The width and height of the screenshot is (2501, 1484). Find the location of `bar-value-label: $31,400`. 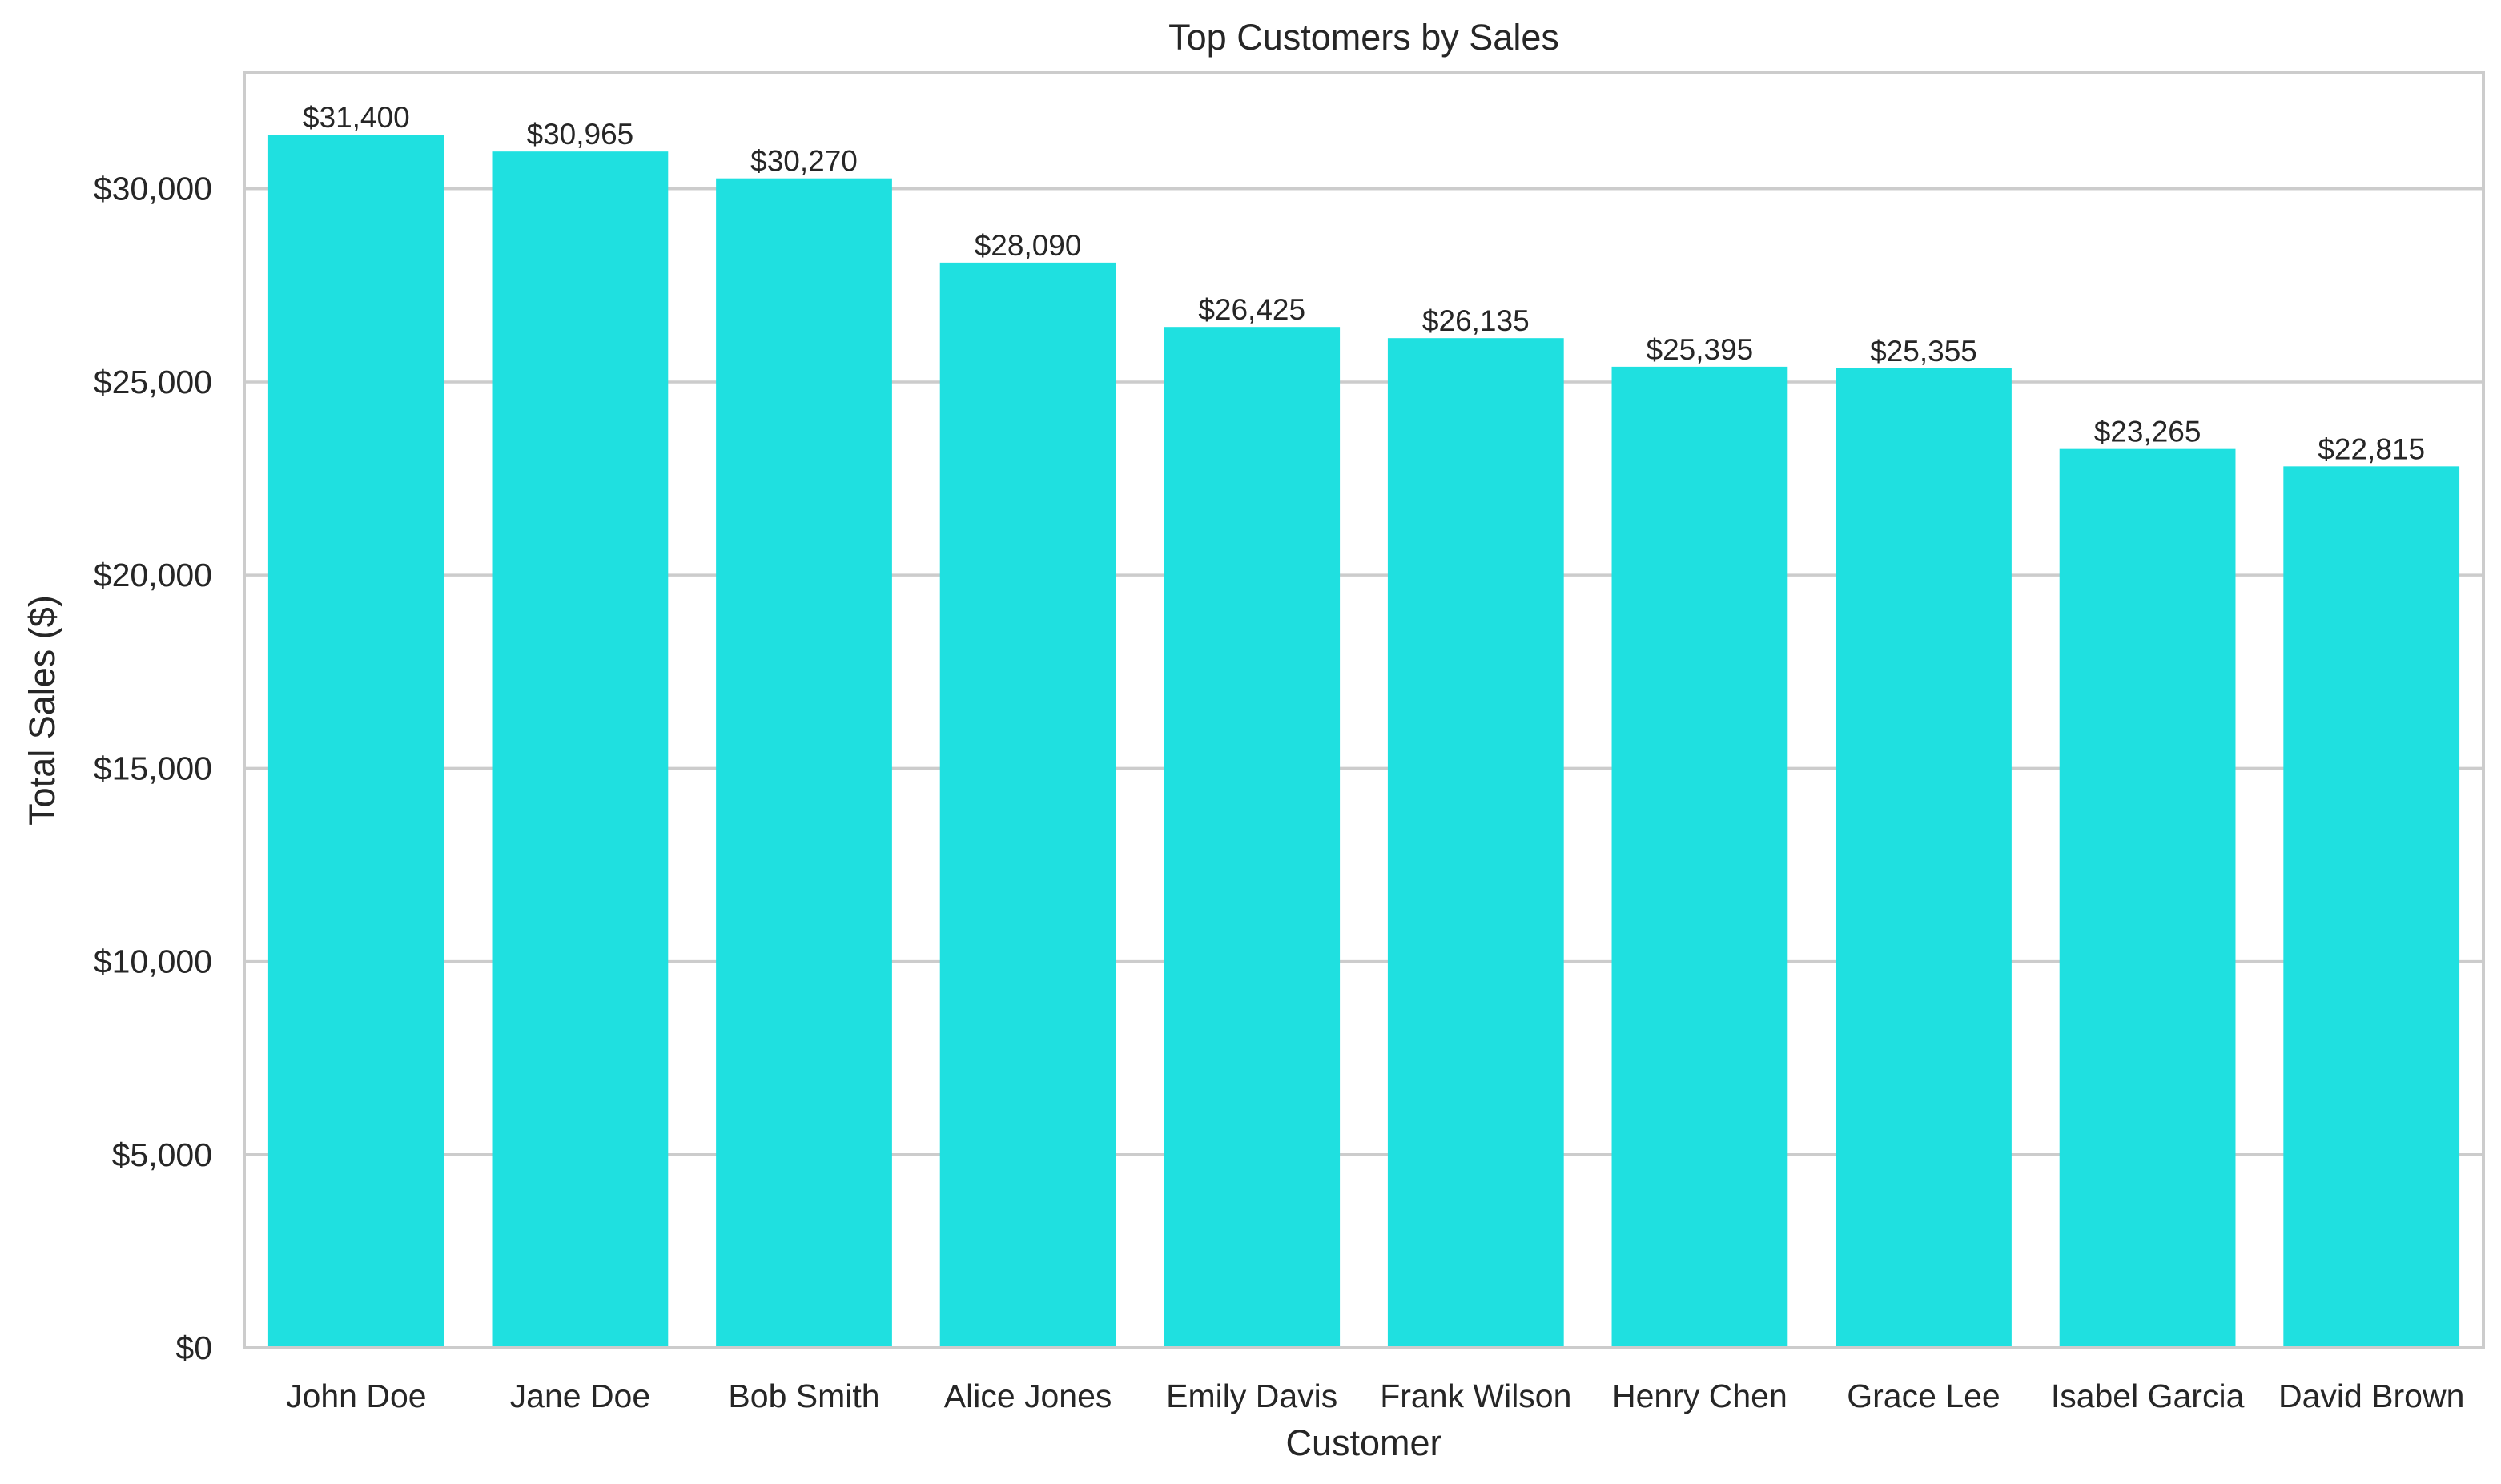

bar-value-label: $31,400 is located at coordinates (356, 117).